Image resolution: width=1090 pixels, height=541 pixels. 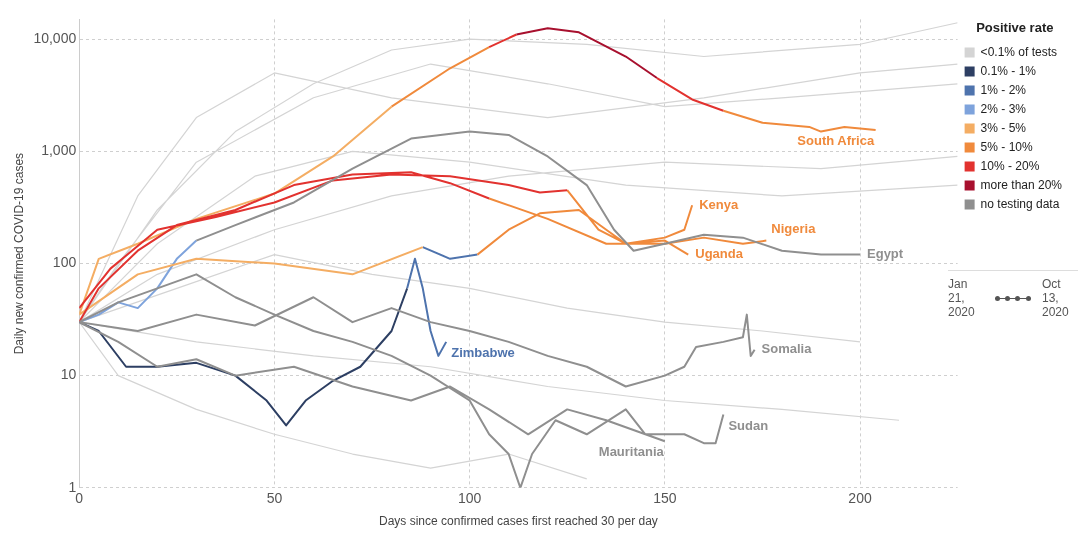 I want to click on annotation: Mauritania, so click(x=631, y=452).